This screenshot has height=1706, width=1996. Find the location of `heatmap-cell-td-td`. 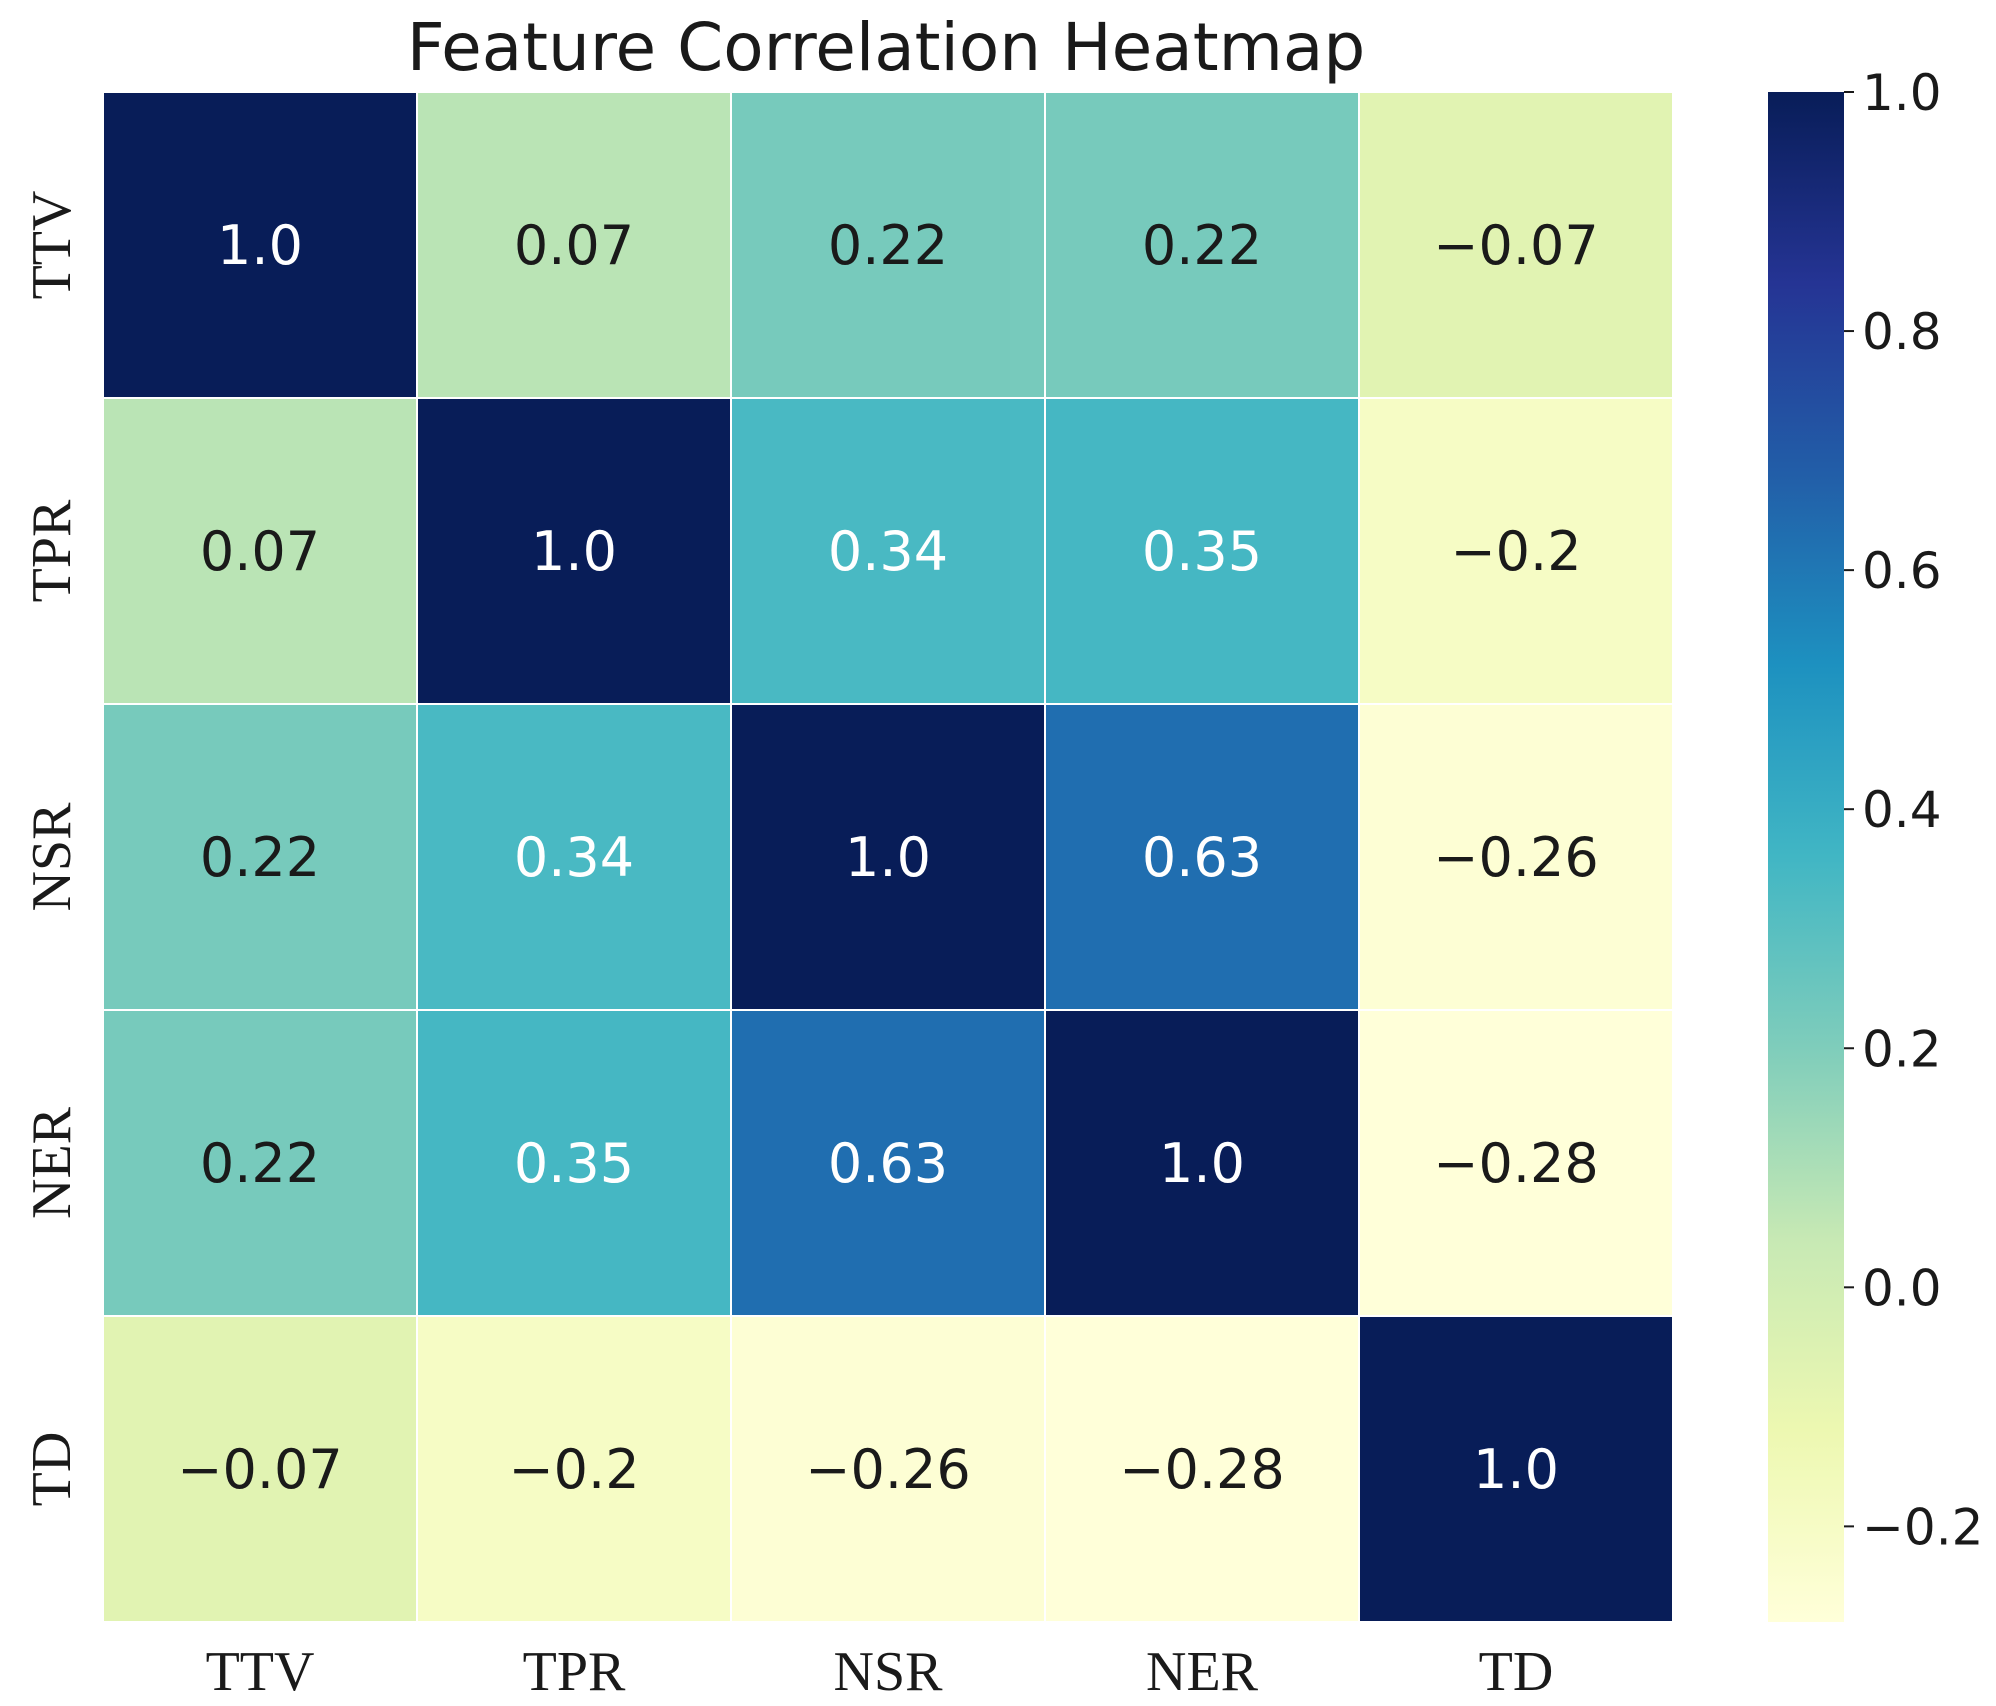

heatmap-cell-td-td is located at coordinates (1516, 1469).